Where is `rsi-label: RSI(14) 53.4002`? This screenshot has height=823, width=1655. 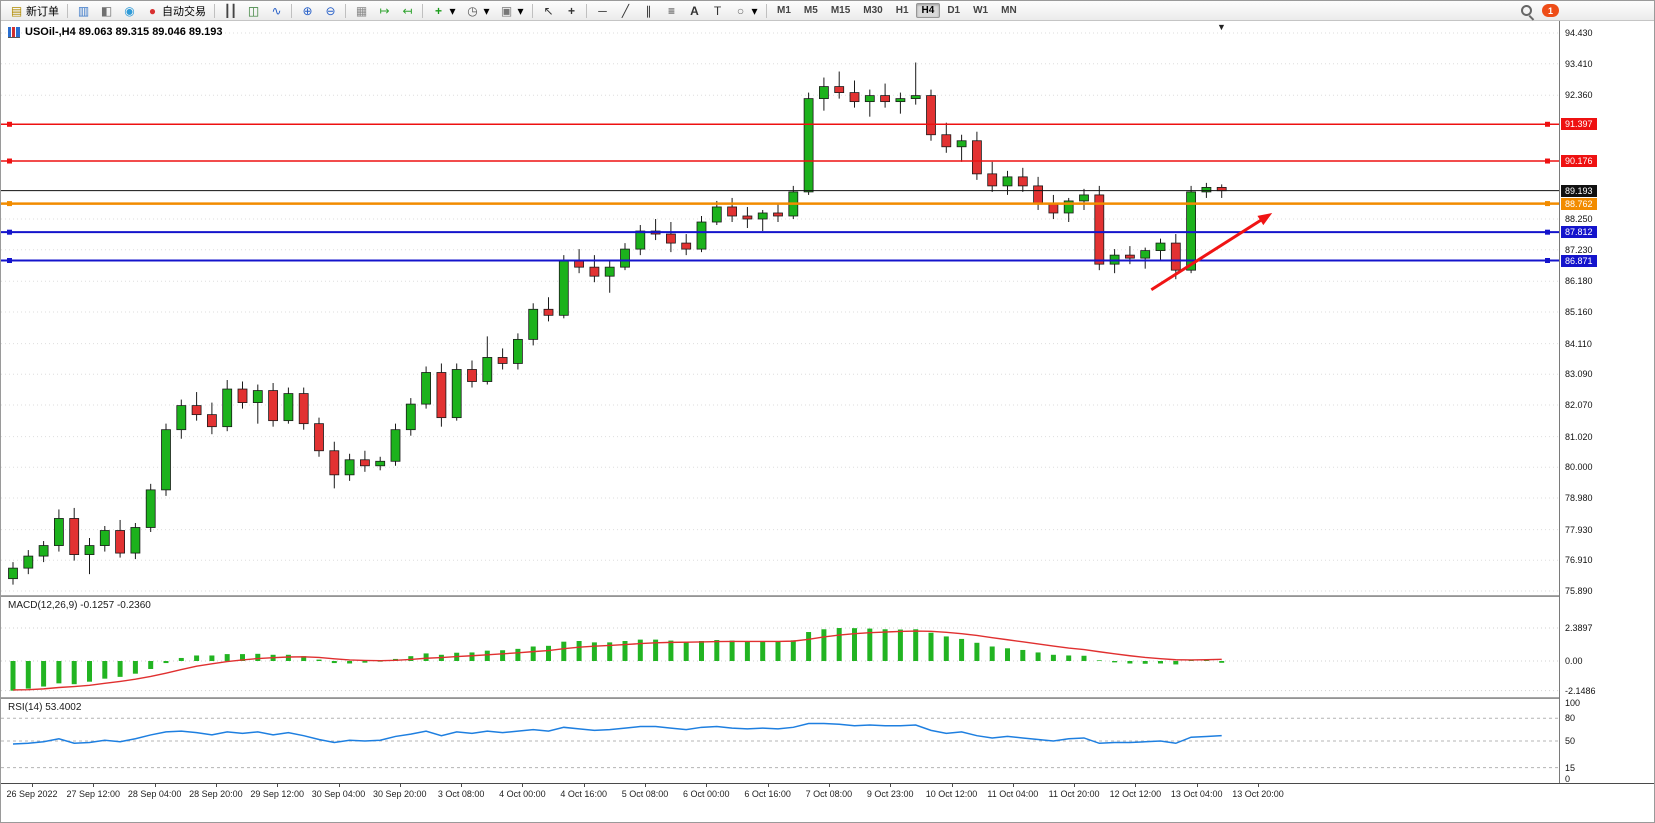
rsi-label: RSI(14) 53.4002 is located at coordinates (45, 707).